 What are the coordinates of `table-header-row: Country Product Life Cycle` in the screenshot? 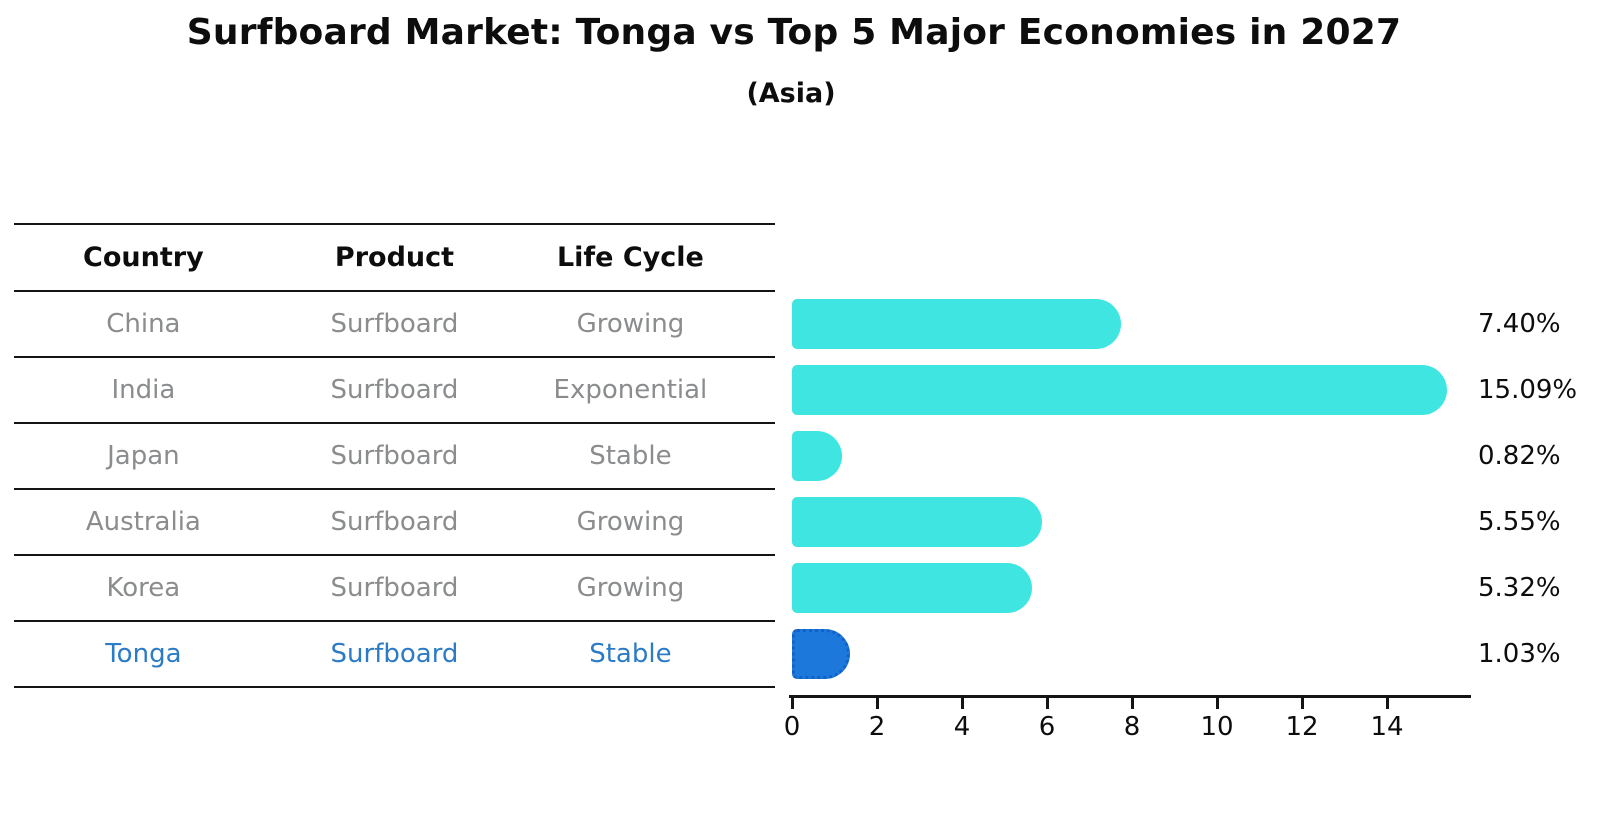 It's located at (394, 258).